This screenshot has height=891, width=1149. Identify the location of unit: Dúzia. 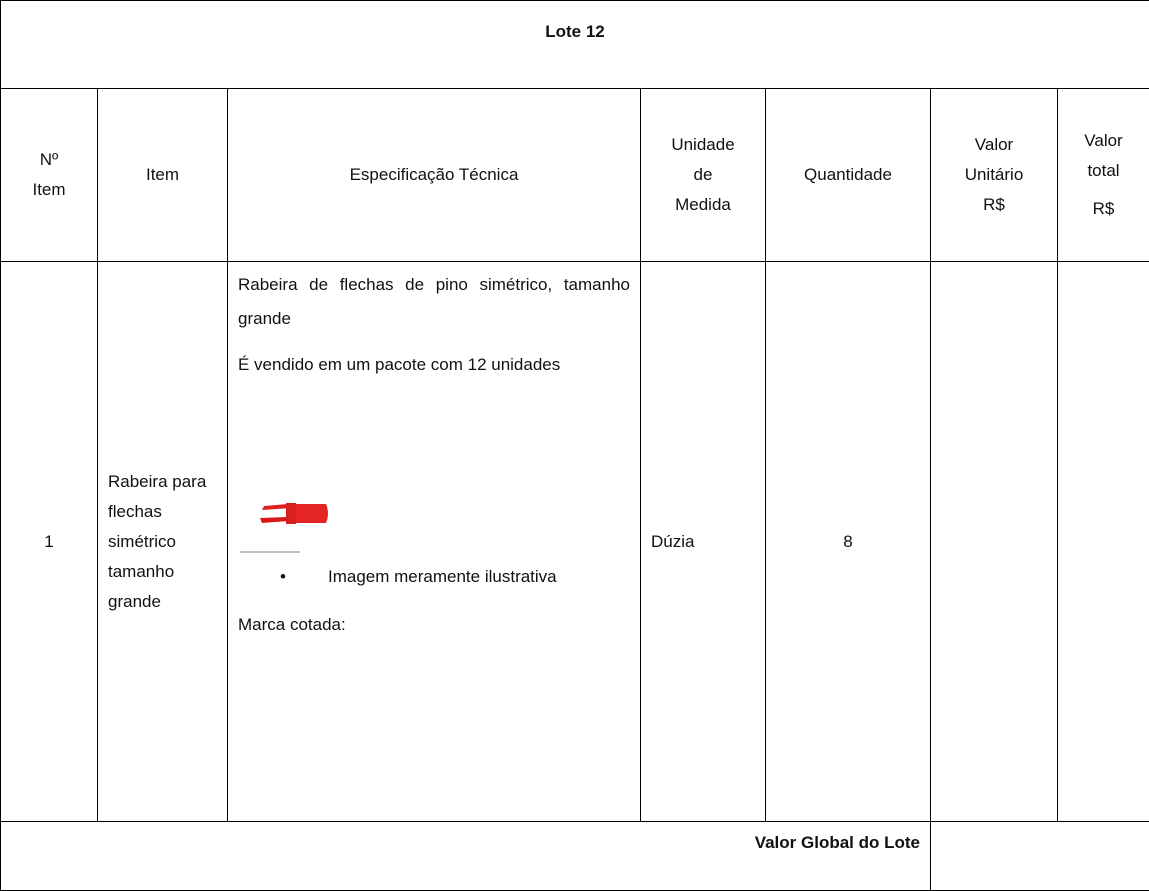
(703, 542).